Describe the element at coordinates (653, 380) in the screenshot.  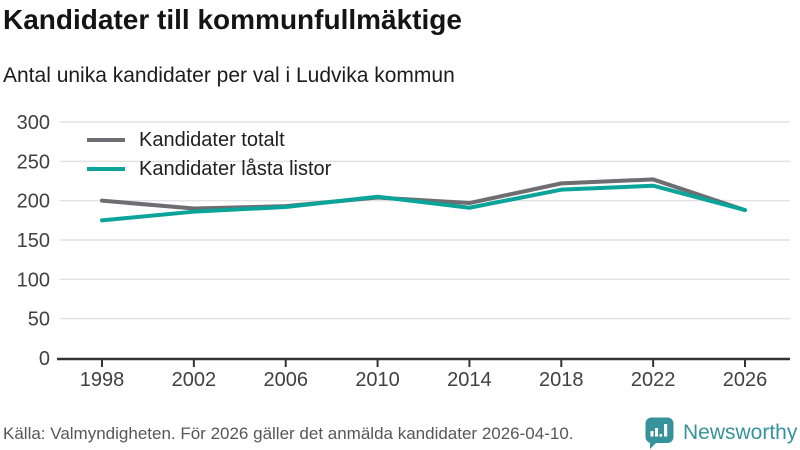
I see `x-tick-label: 2022` at that location.